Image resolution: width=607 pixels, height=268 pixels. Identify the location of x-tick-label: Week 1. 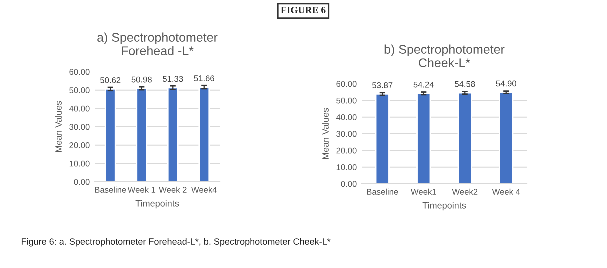
(142, 189).